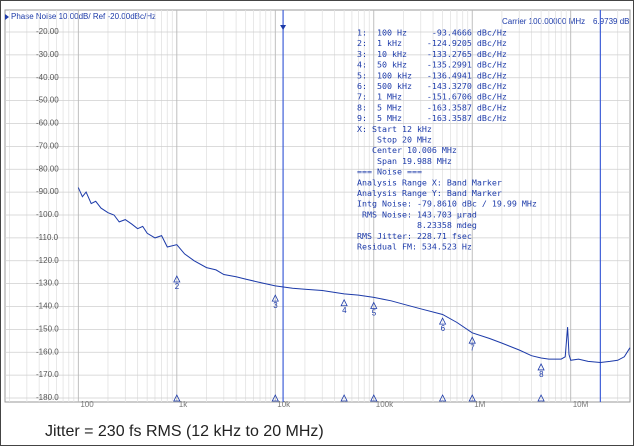  Describe the element at coordinates (432, 43) in the screenshot. I see `marker-table-line: 2: 1 kHz -124.9205 dBc/Hz` at that location.